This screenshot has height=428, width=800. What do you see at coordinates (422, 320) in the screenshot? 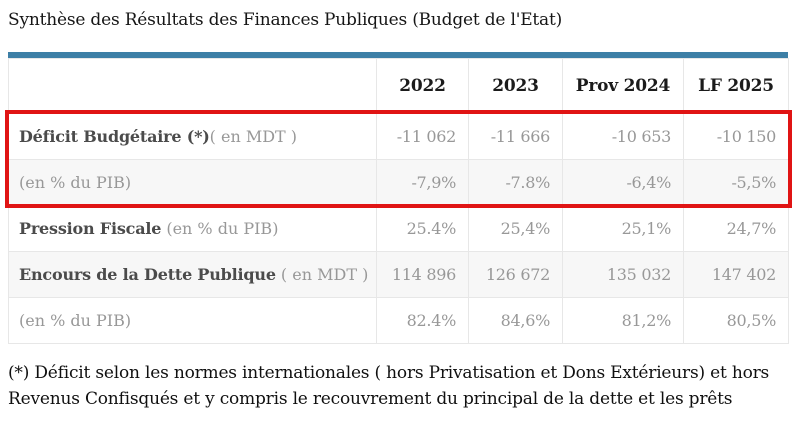
I see `cell-value: 82.4%` at bounding box center [422, 320].